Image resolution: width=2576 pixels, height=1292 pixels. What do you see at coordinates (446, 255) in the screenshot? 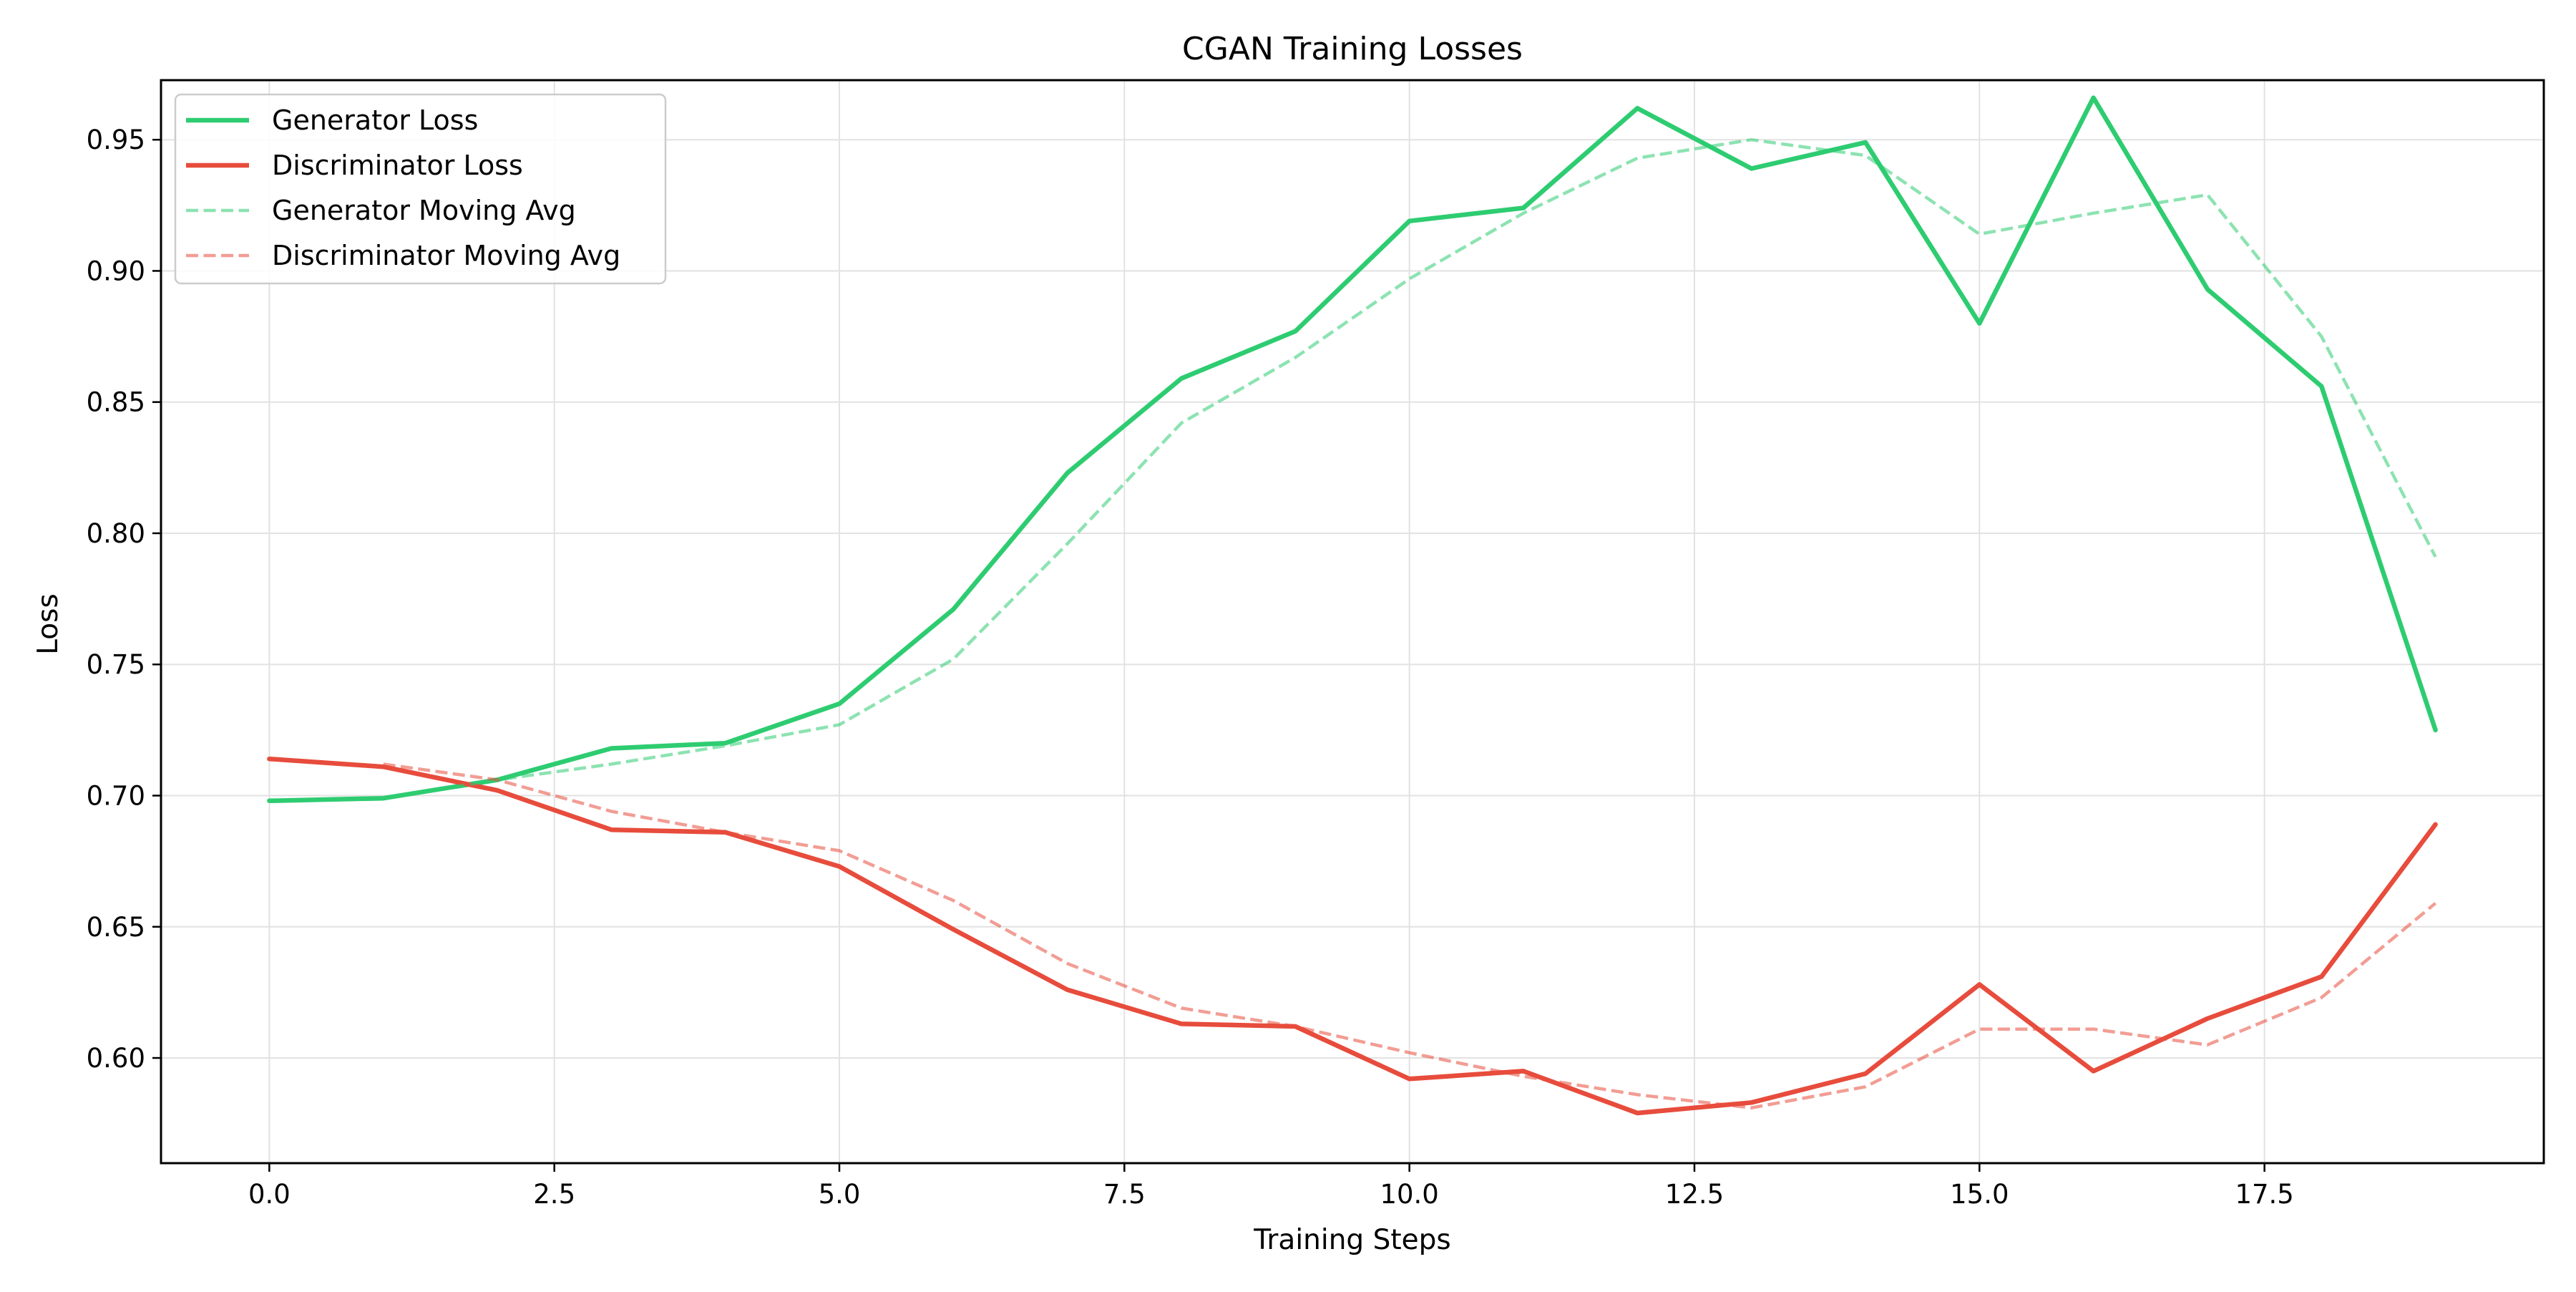
I see `legend-label: Discriminator Moving Avg` at bounding box center [446, 255].